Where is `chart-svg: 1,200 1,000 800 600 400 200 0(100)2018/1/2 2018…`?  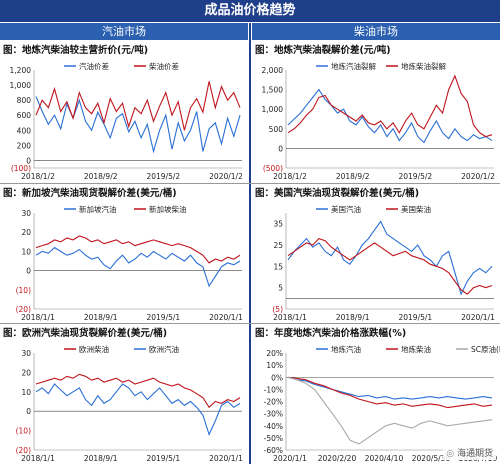
chart-svg: 1,200 1,000 800 600 400 200 0(100)2018/1/2 2018… is located at coordinates (127, 121).